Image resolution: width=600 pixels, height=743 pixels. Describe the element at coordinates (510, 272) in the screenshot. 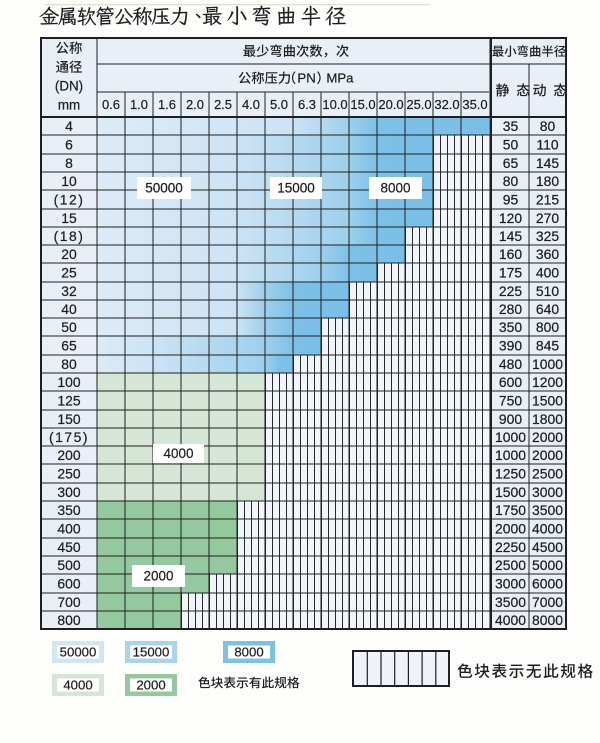

I see `svg-text: 175` at that location.